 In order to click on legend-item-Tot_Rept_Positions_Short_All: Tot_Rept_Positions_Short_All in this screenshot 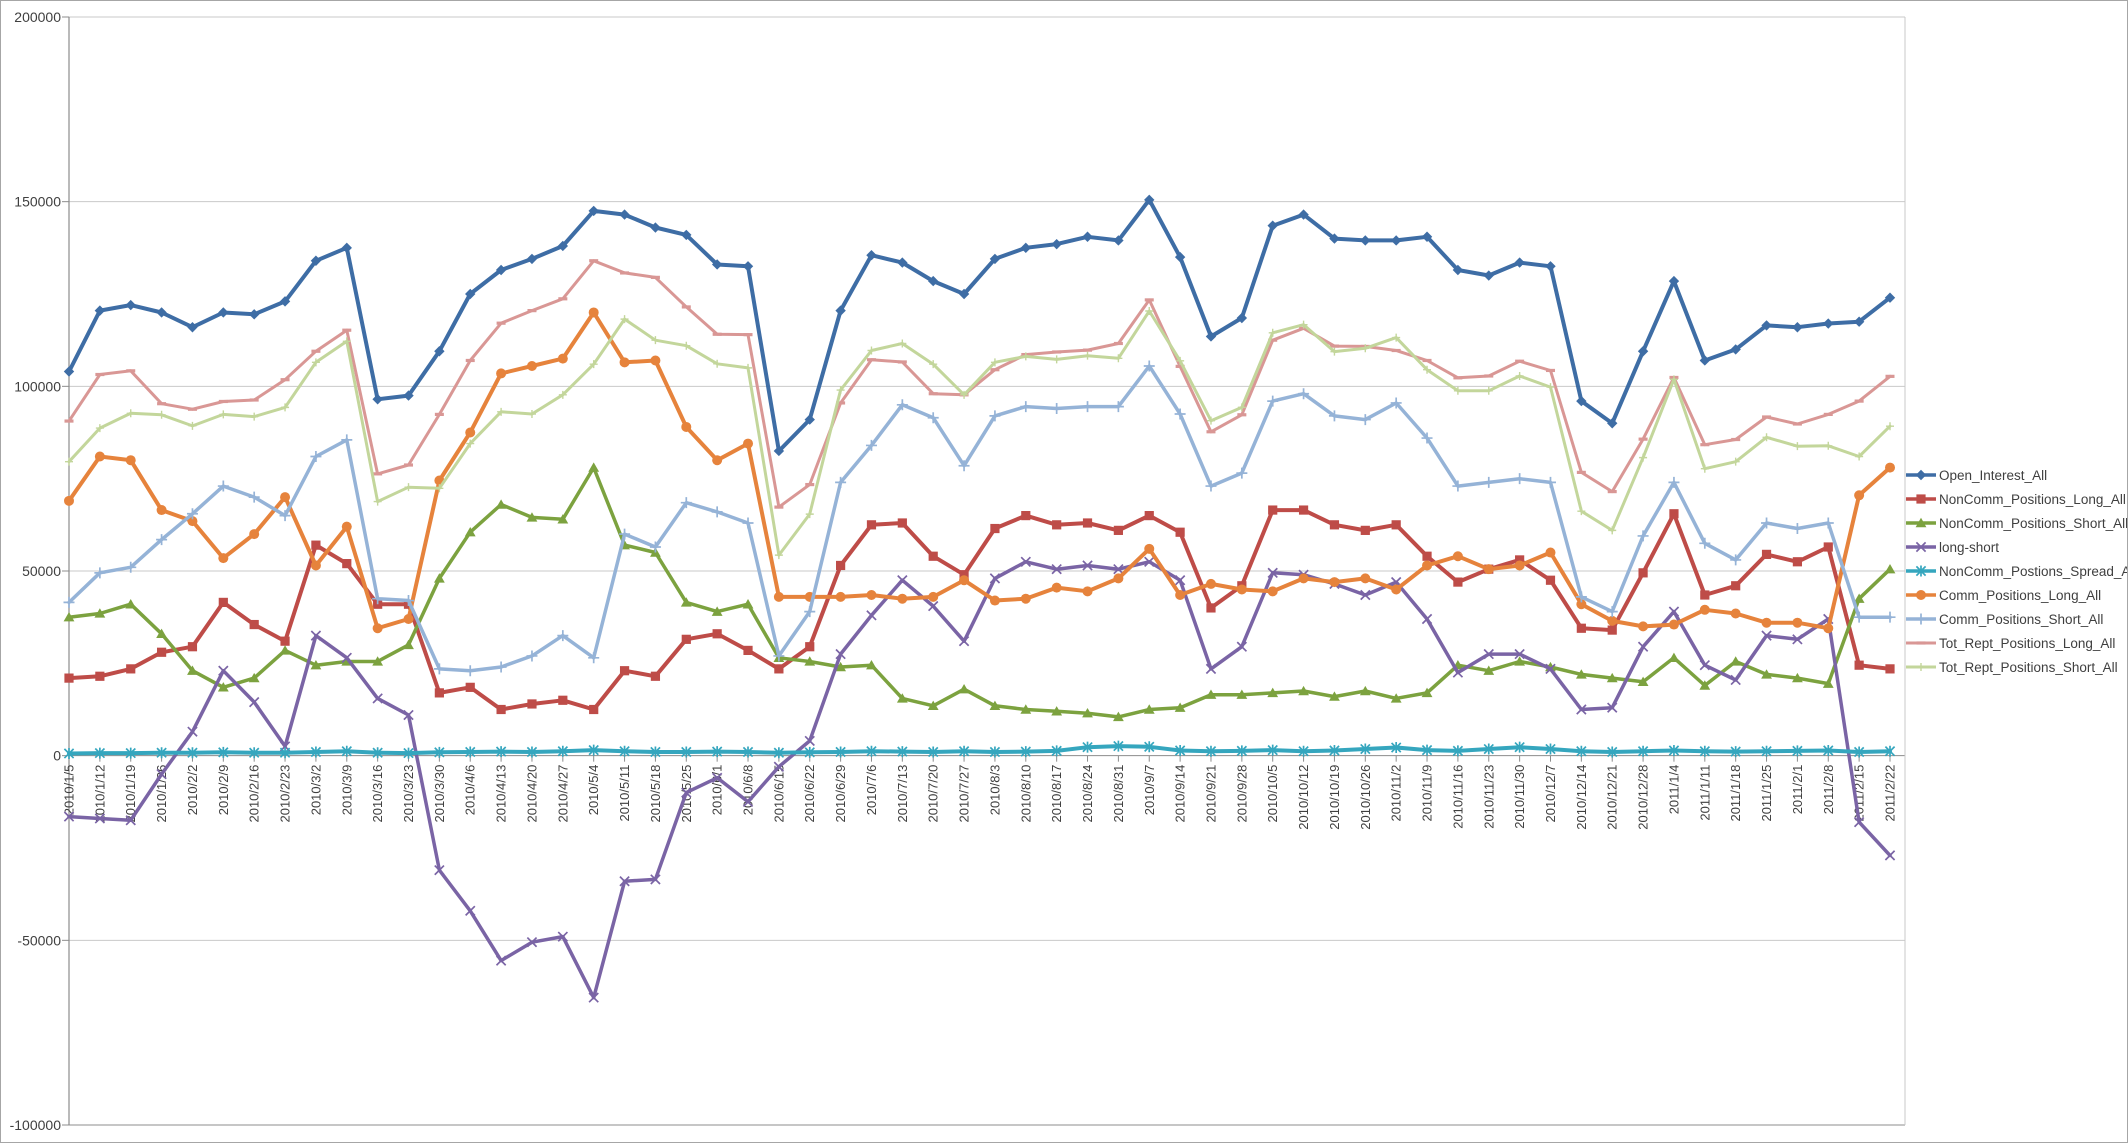, I will do `click(2012, 667)`.